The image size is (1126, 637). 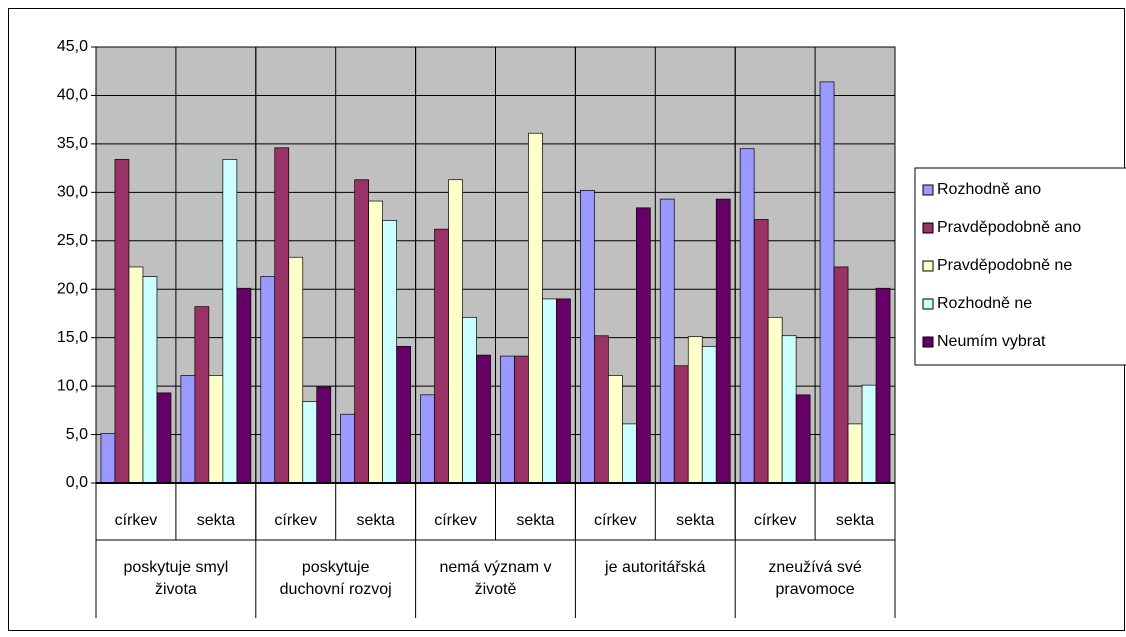 I want to click on group-label: života, so click(x=176, y=589).